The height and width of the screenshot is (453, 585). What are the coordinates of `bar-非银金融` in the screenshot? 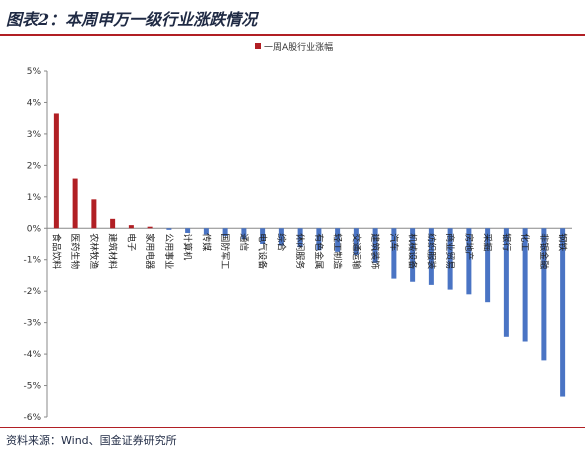 It's located at (544, 294).